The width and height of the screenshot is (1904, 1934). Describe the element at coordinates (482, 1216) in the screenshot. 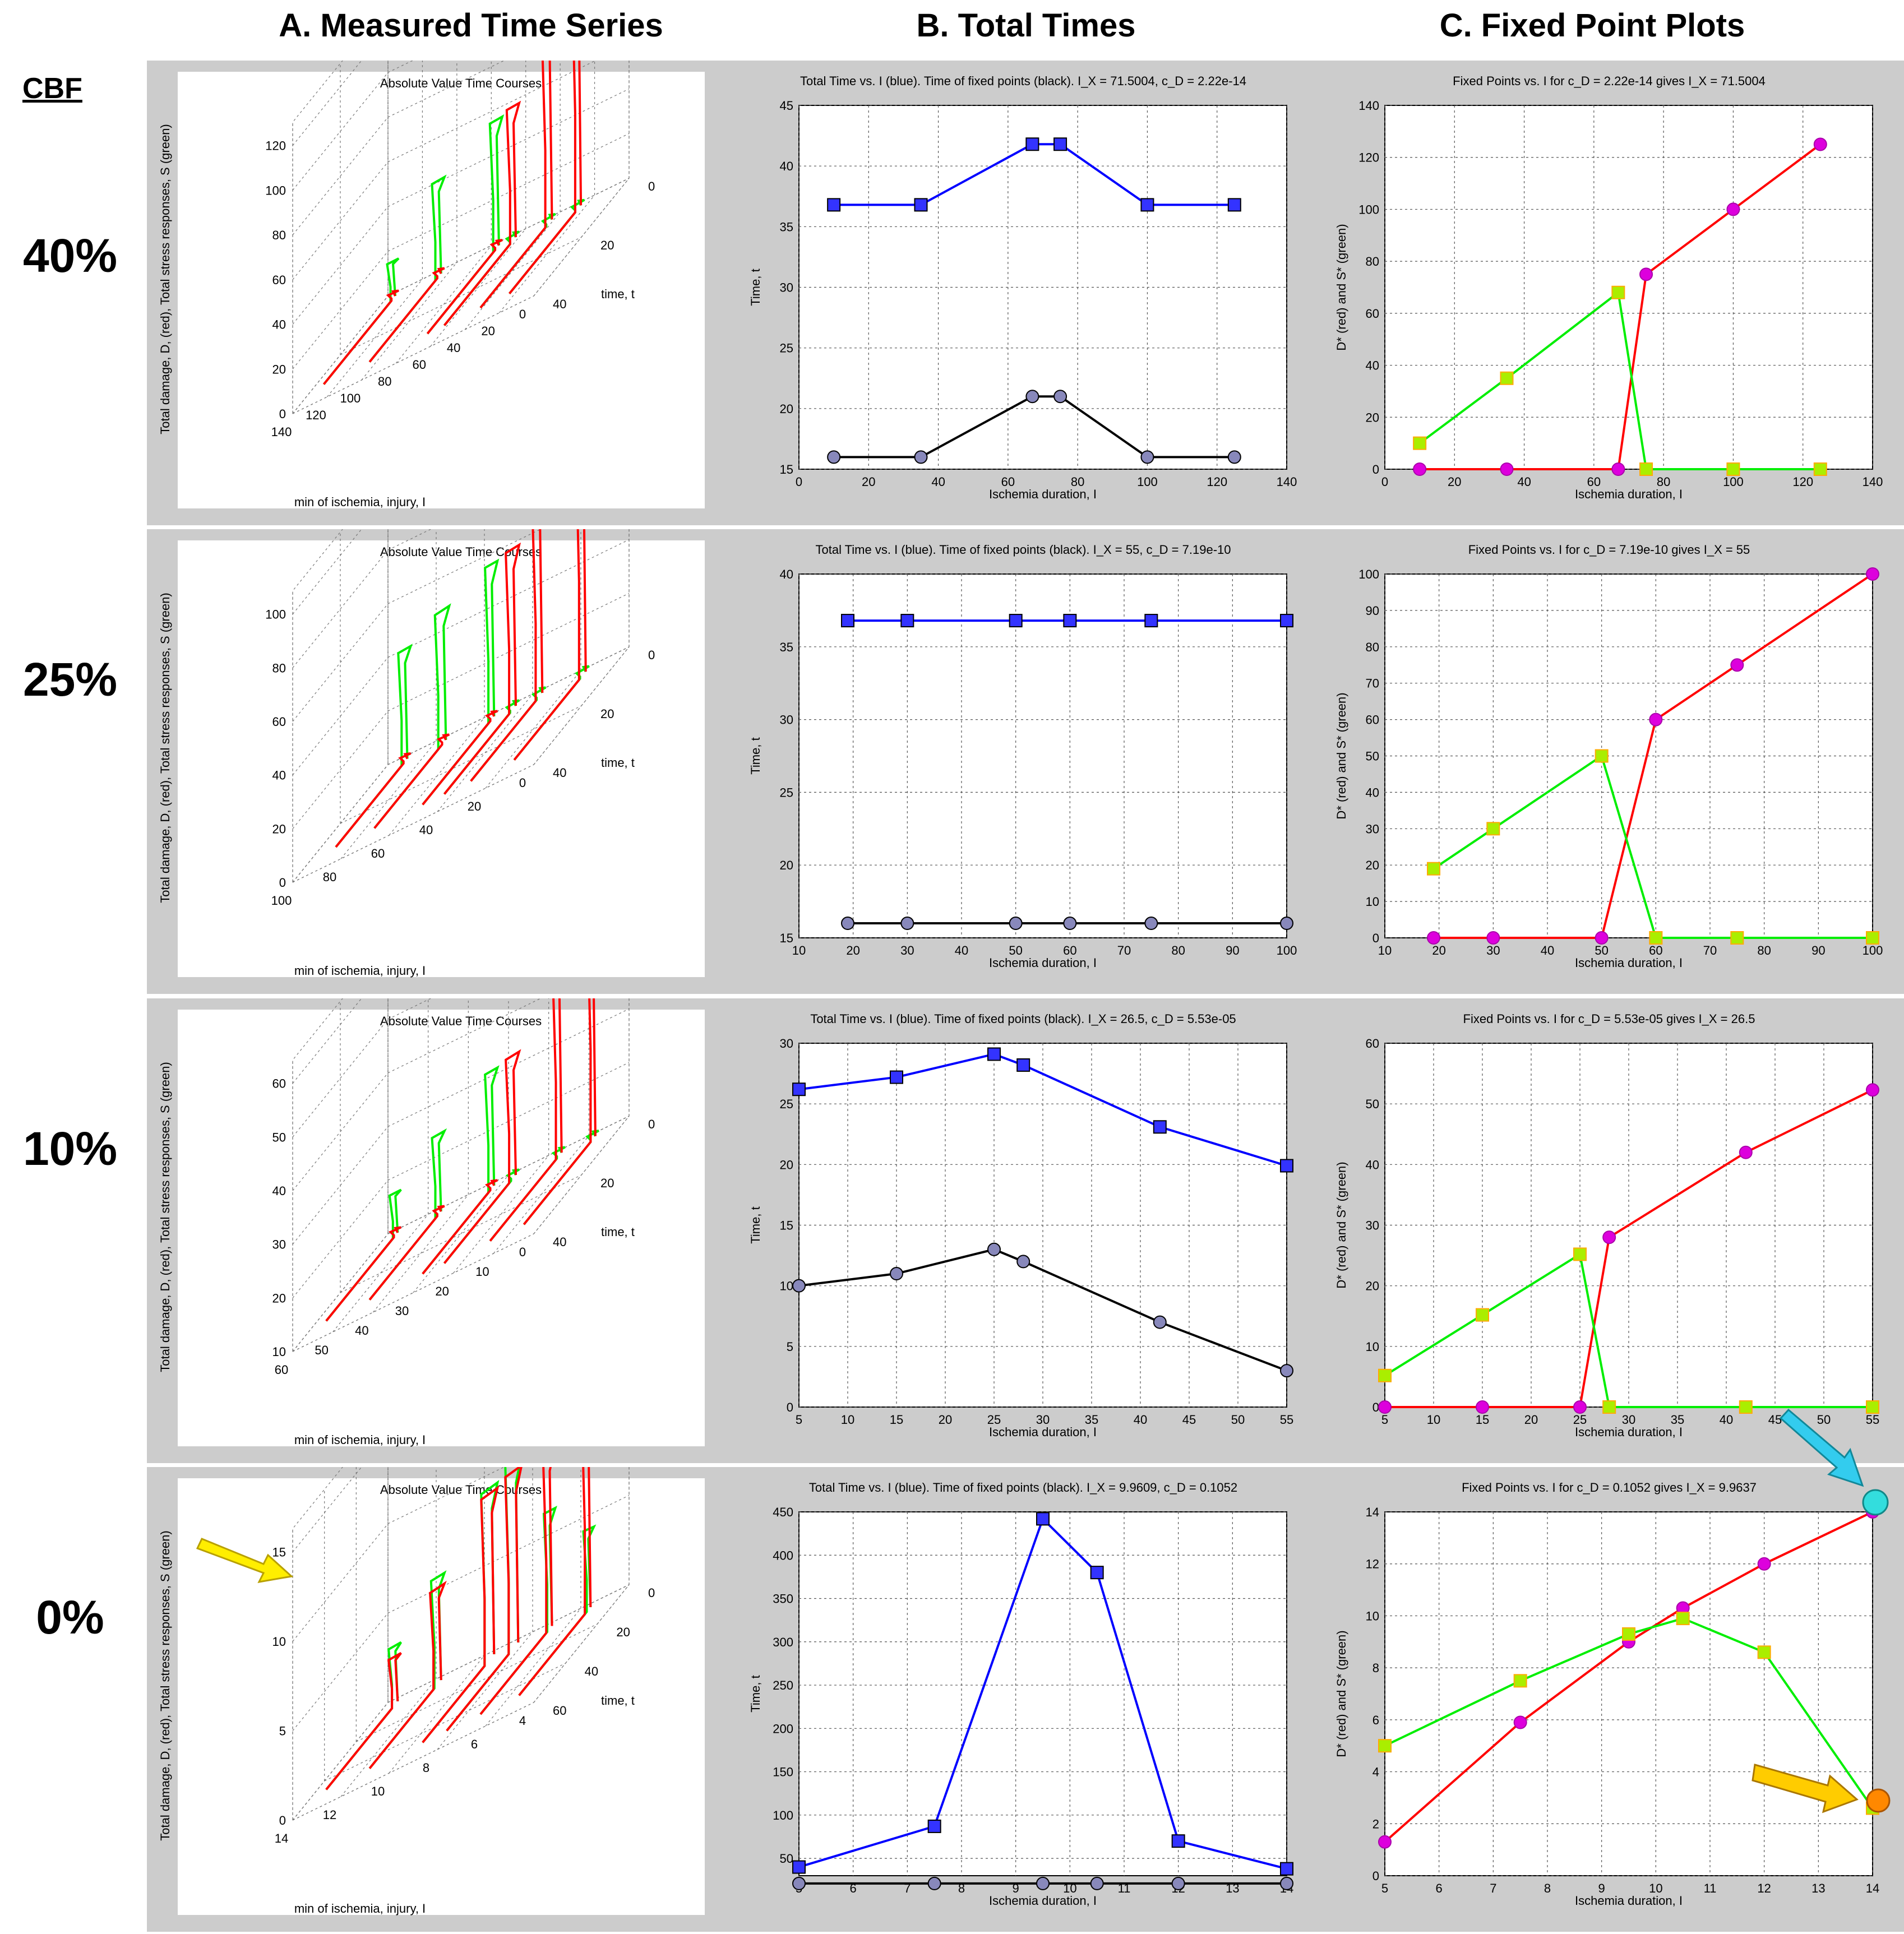

I see `stress-trace` at that location.